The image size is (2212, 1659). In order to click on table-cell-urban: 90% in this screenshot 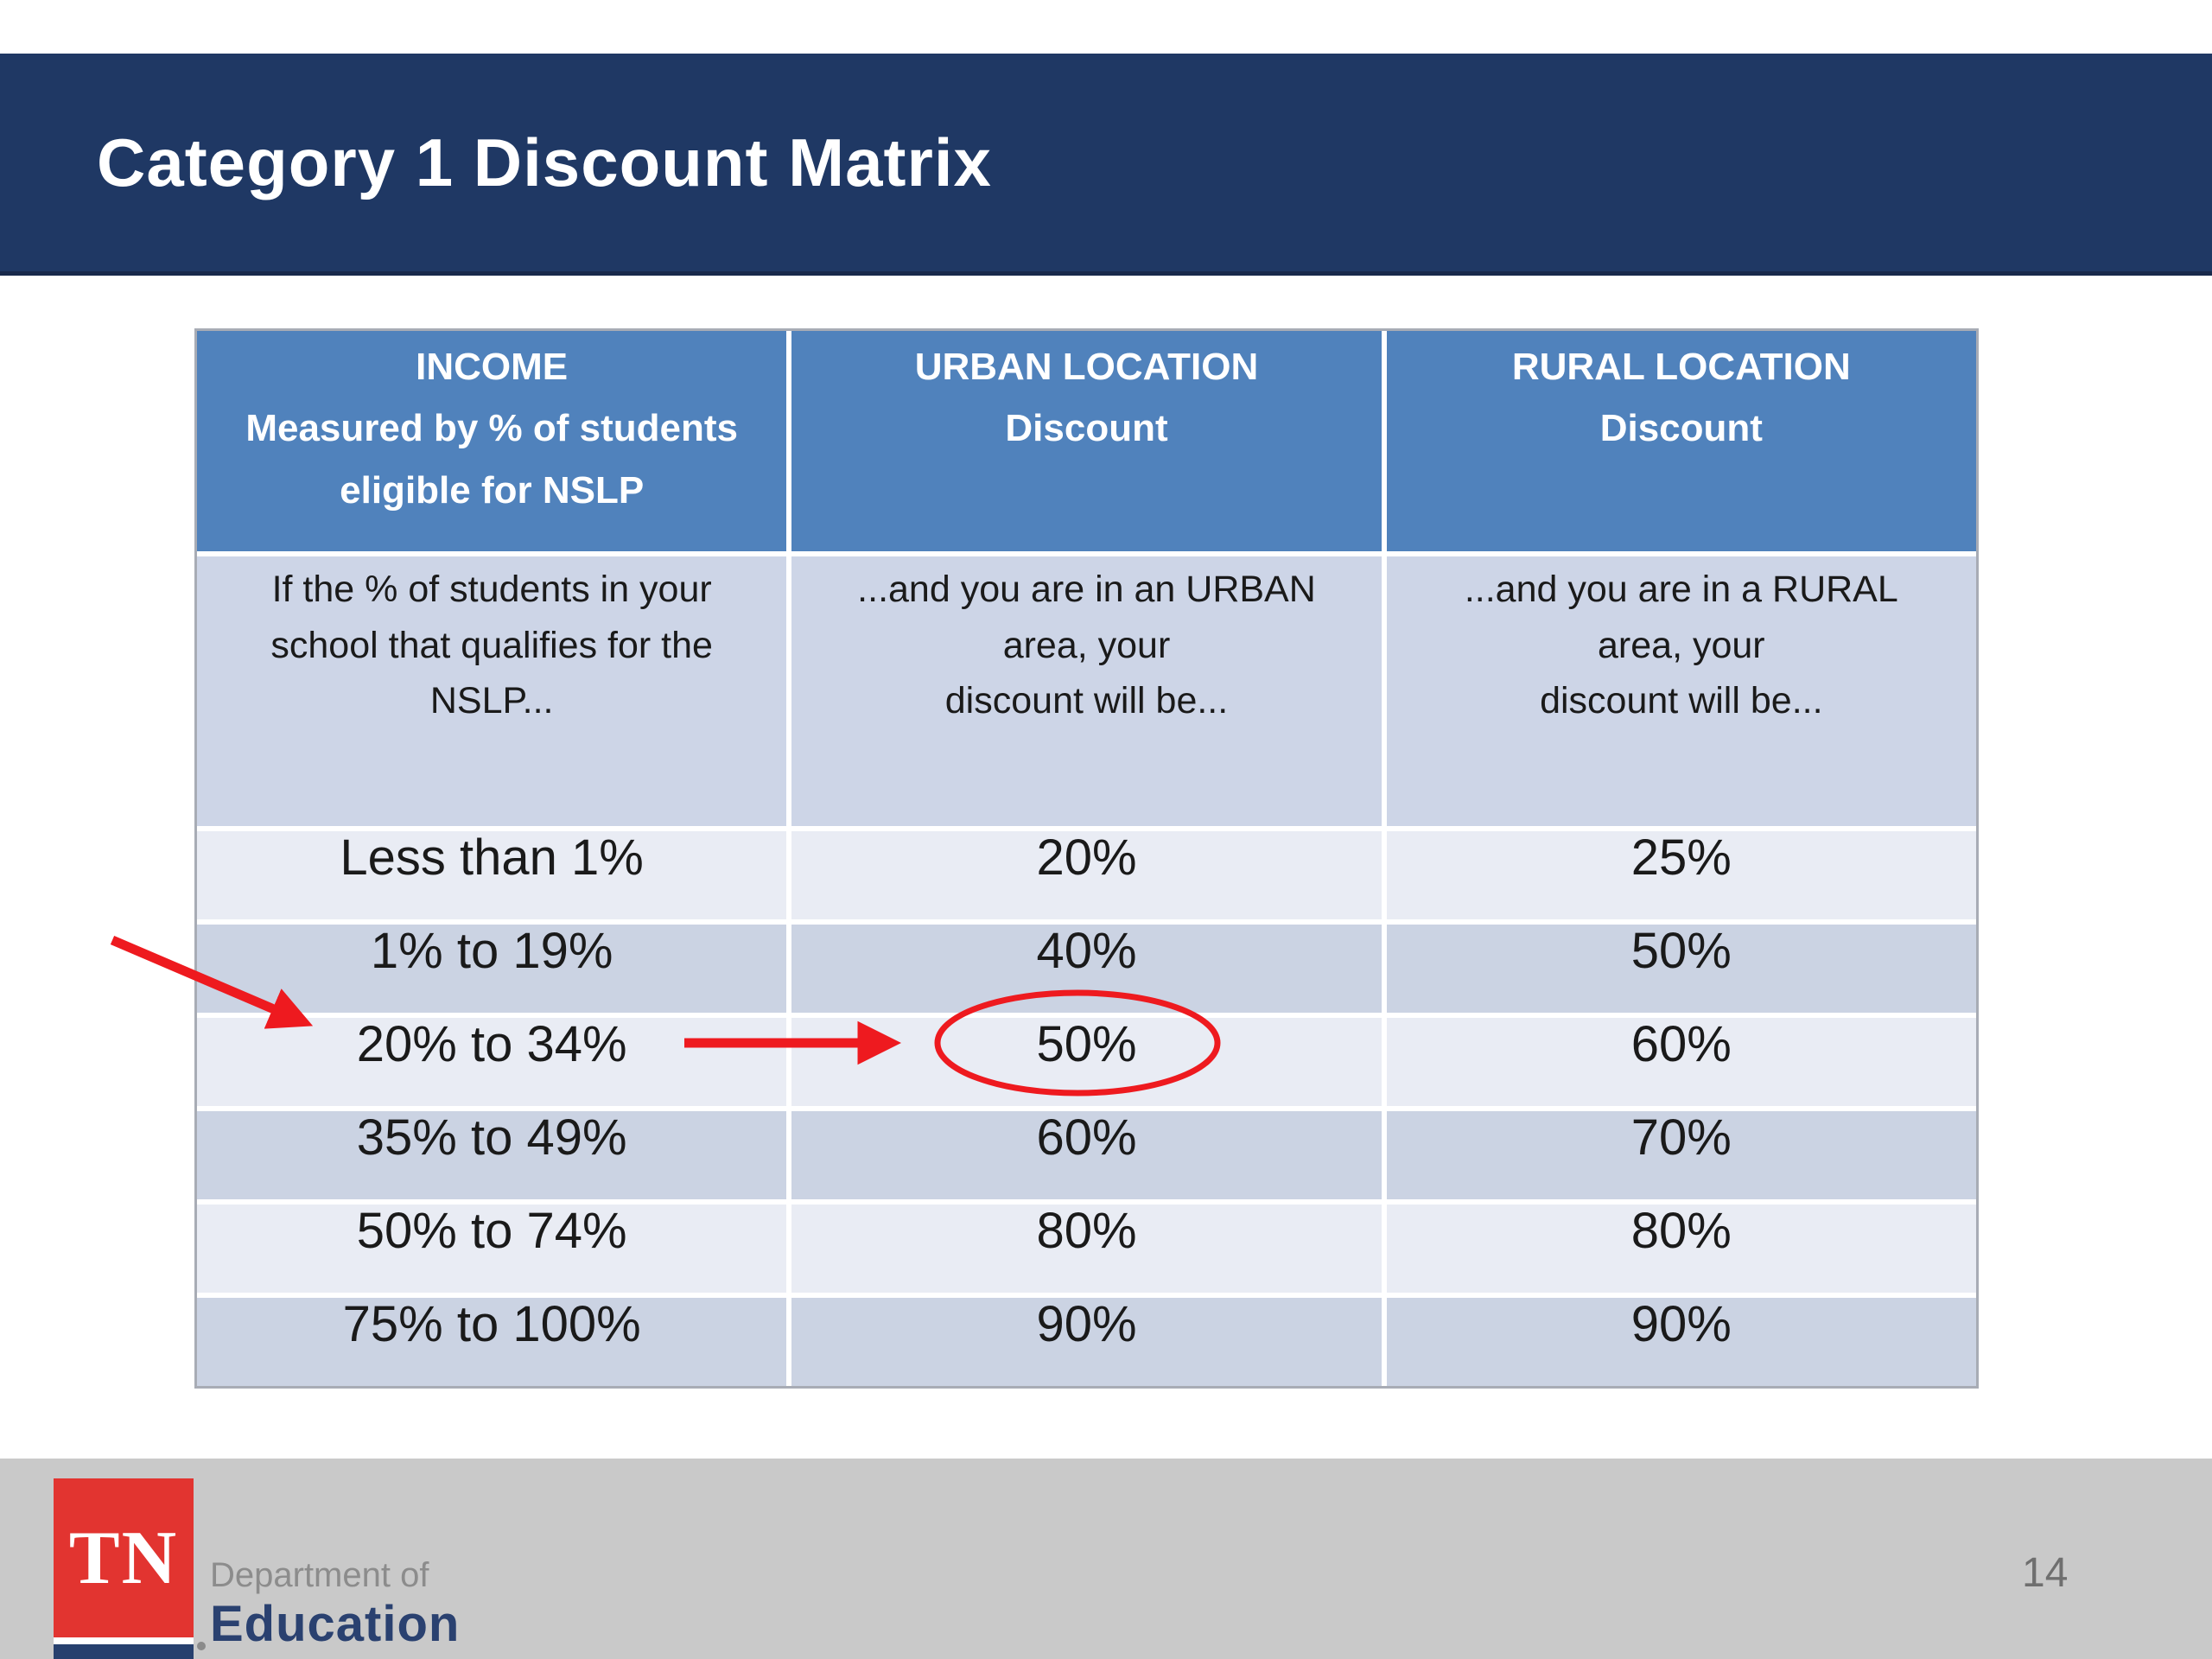, I will do `click(1086, 1341)`.